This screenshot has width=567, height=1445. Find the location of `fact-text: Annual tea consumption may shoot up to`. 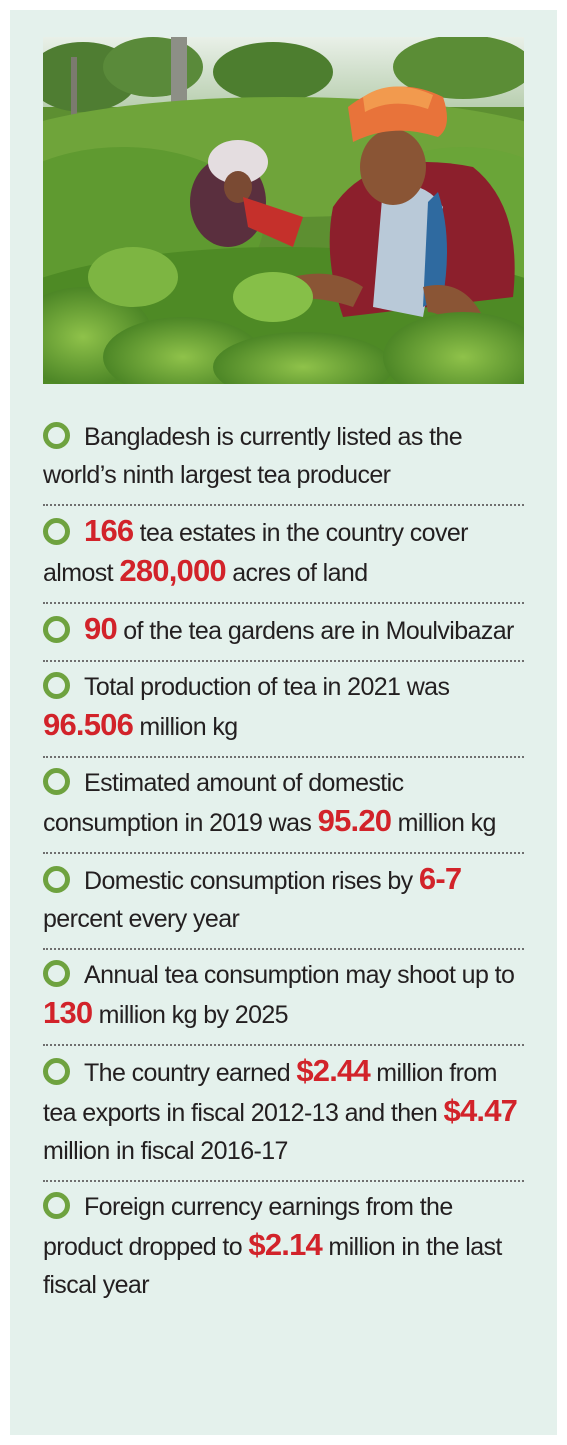

fact-text: Annual tea consumption may shoot up to is located at coordinates (299, 975).